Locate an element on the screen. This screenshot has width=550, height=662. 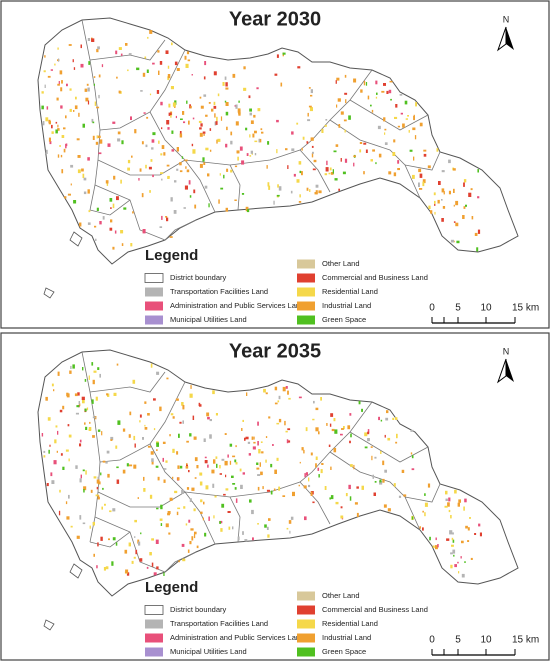
scale-label: 10 is located at coordinates (486, 308).